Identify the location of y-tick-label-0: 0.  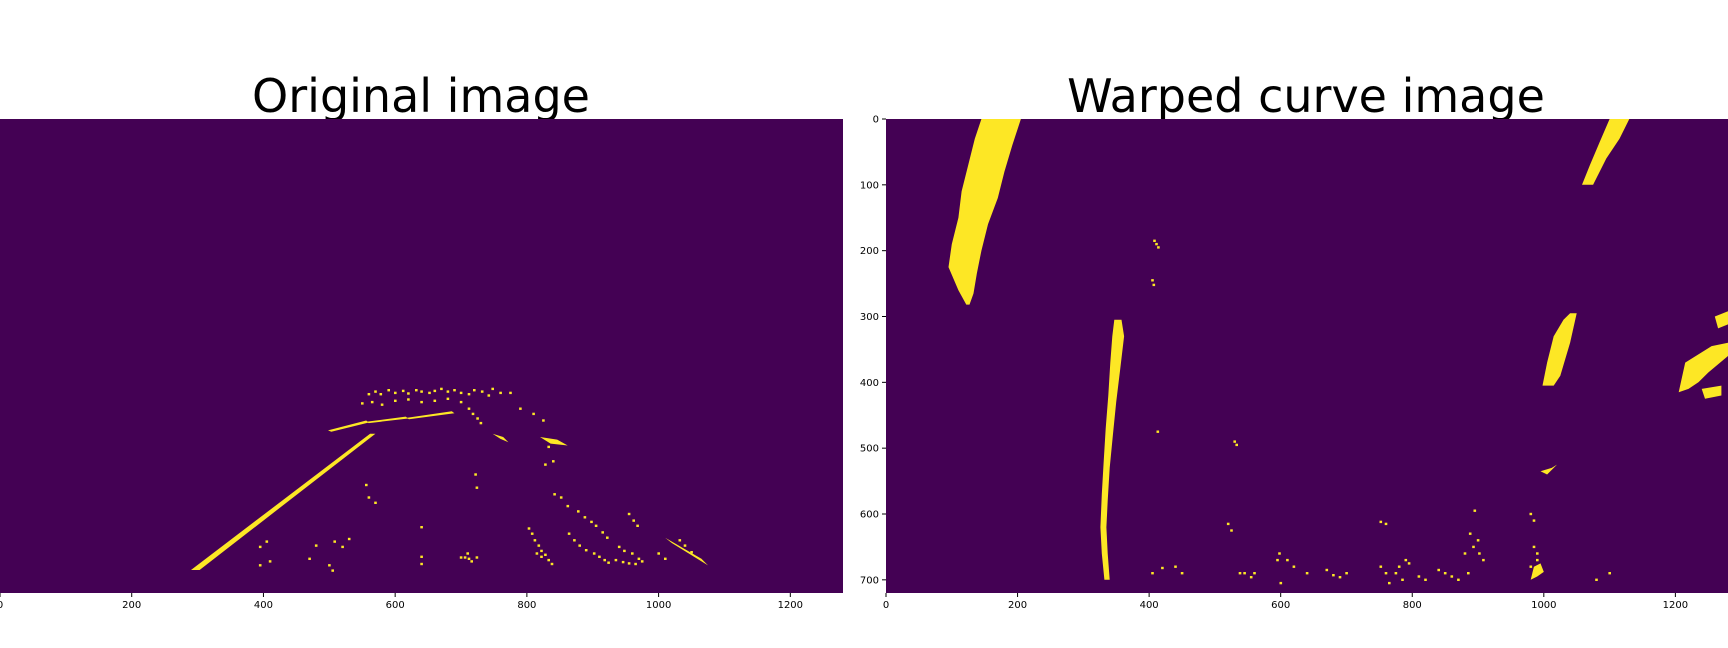
(876, 120).